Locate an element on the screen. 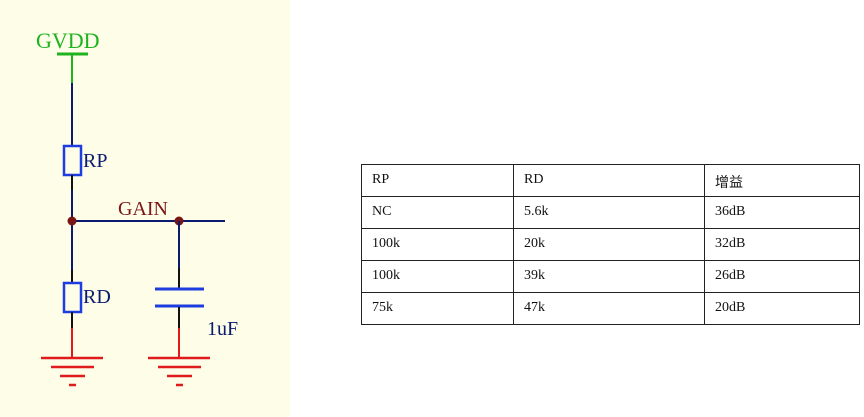 This screenshot has height=417, width=864. gvdd-label: GVDD is located at coordinates (68, 40).